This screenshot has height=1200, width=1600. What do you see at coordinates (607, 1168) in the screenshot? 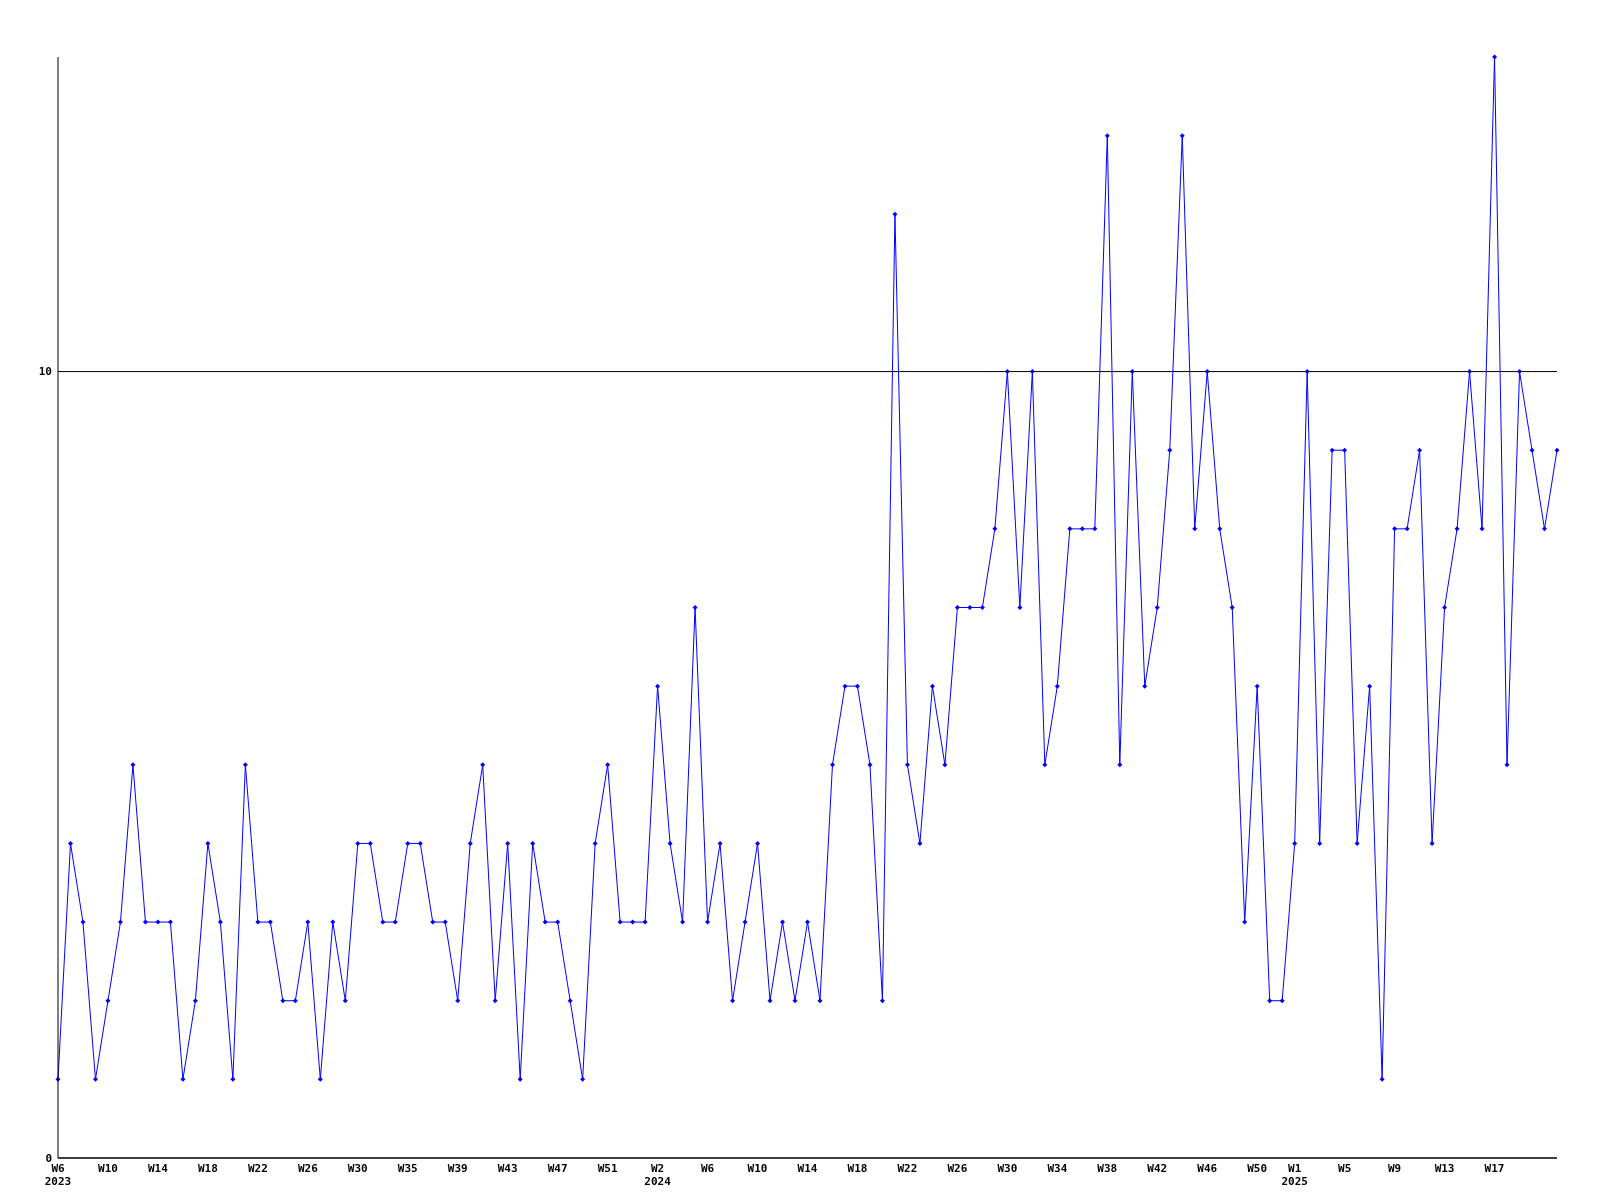
I see `x-tick-label: W51` at bounding box center [607, 1168].